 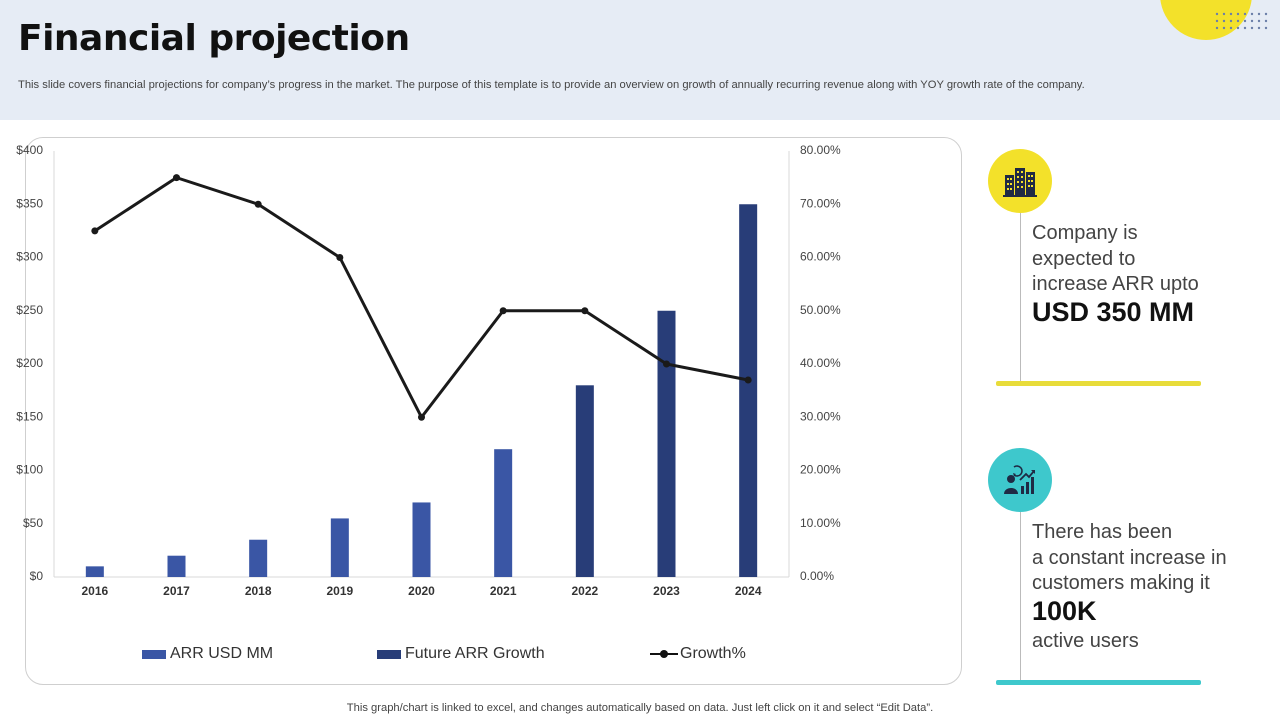 What do you see at coordinates (29, 363) in the screenshot?
I see `y-tick-label: $200` at bounding box center [29, 363].